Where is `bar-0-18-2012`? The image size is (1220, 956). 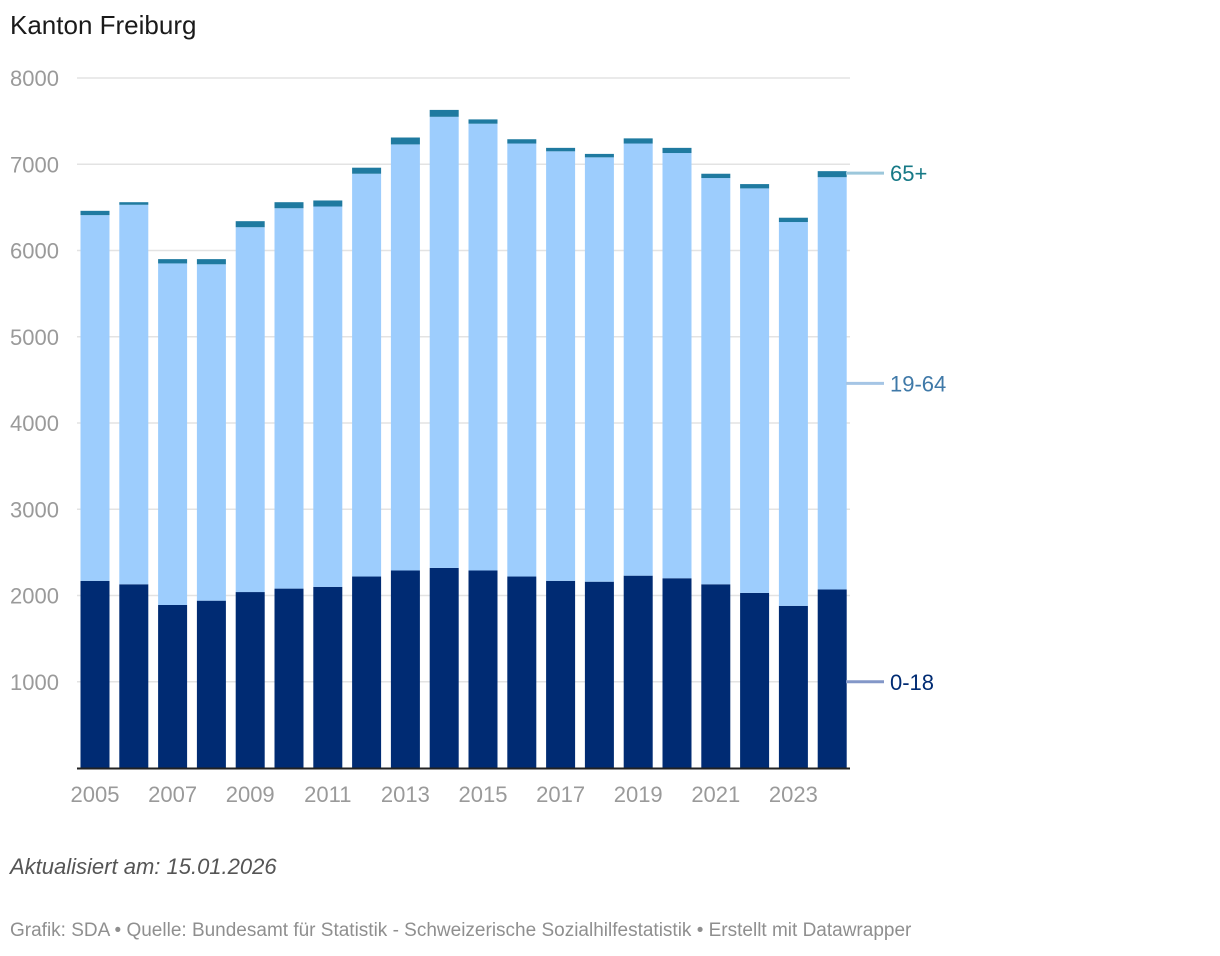
bar-0-18-2012 is located at coordinates (367, 672).